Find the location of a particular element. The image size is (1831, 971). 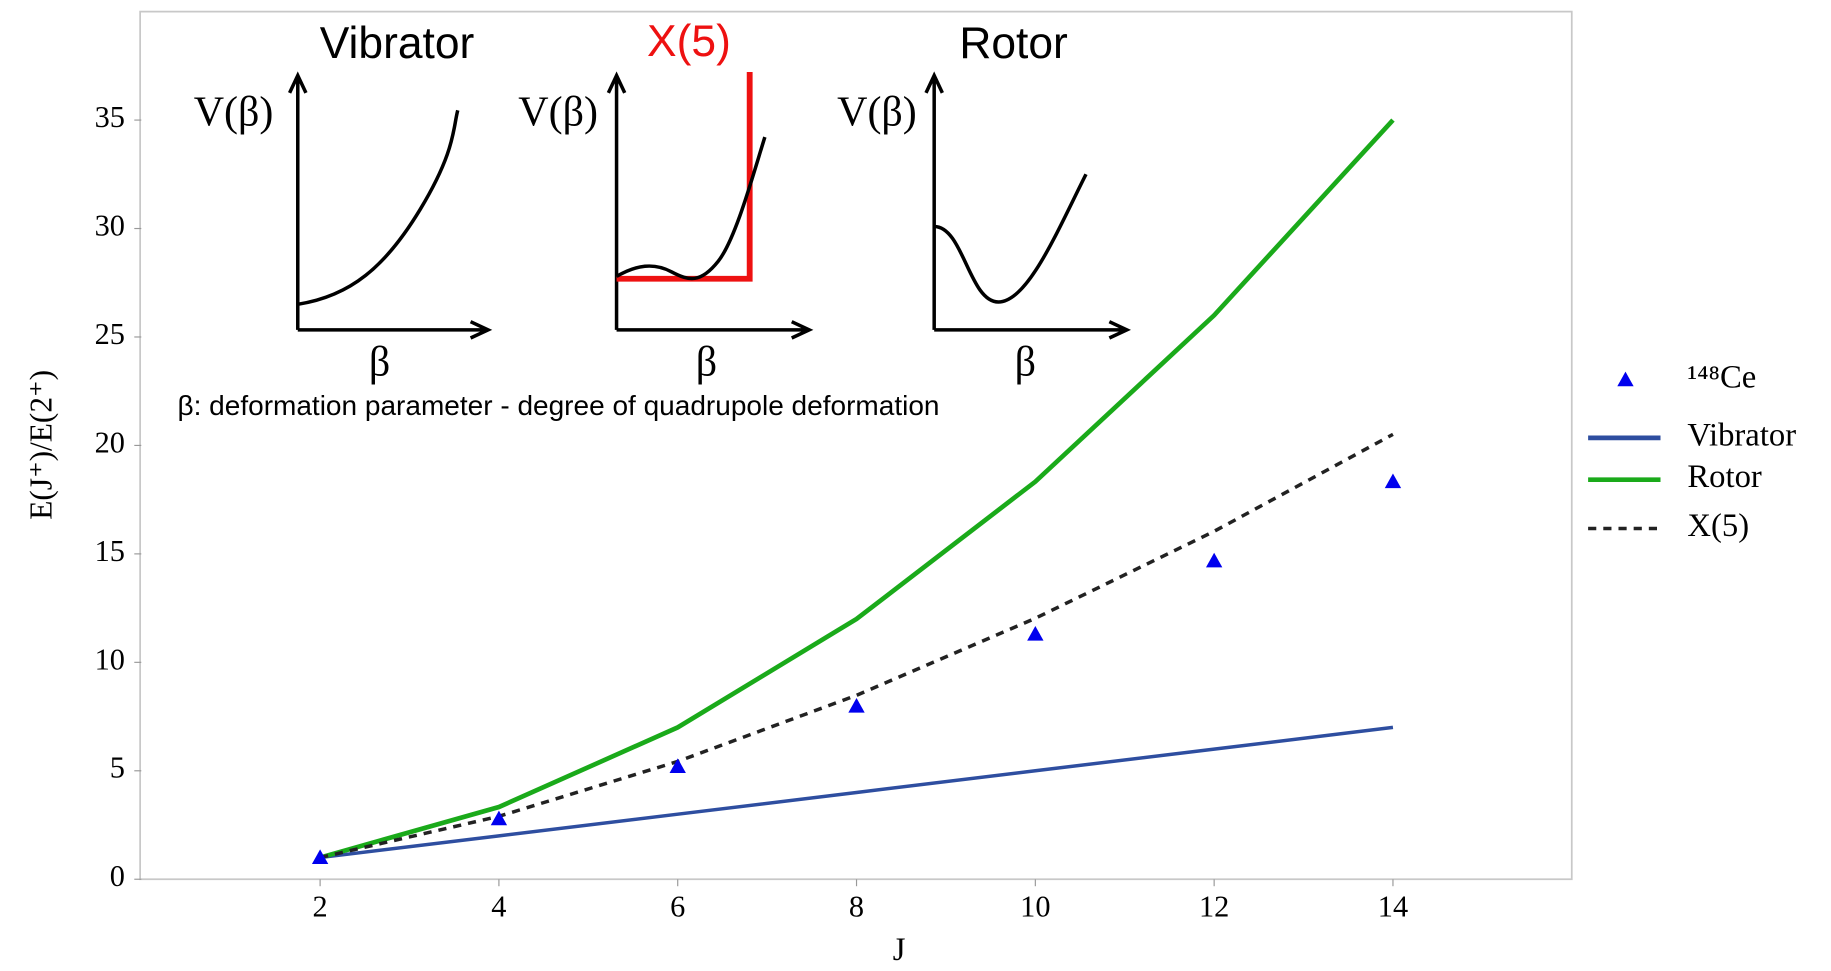

inset-title: X(5) is located at coordinates (689, 41).